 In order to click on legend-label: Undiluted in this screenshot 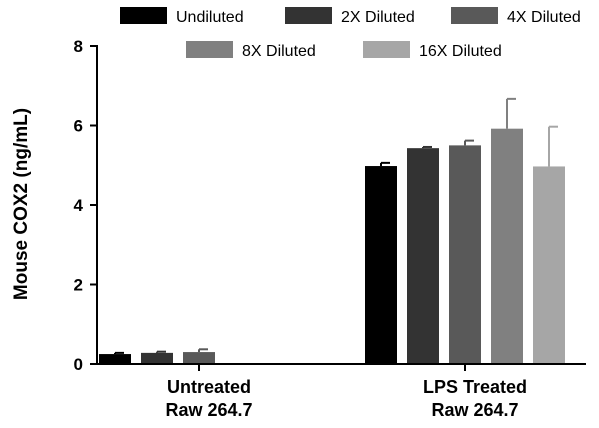, I will do `click(210, 17)`.